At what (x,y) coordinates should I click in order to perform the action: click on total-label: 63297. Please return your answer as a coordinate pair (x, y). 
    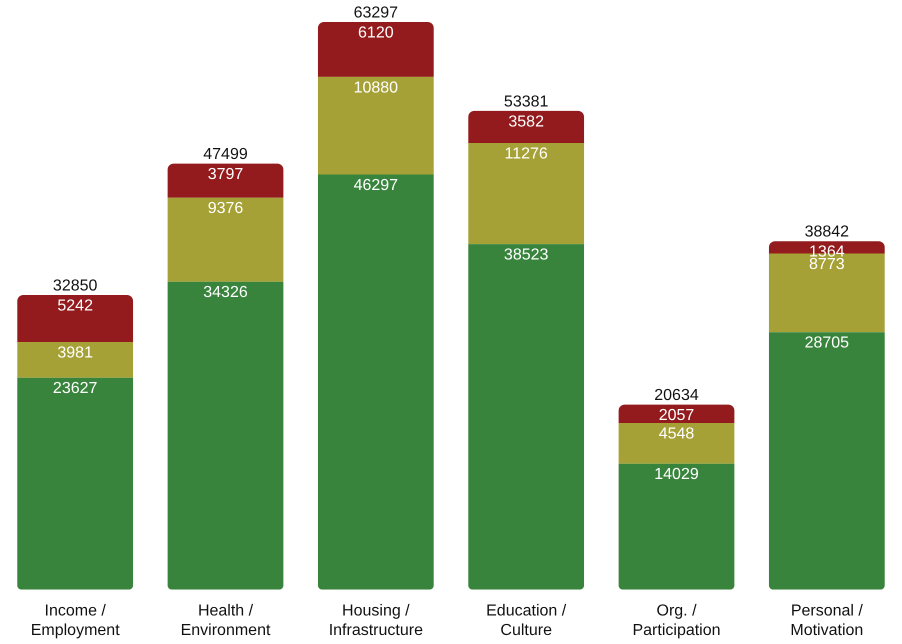
    Looking at the image, I should click on (376, 13).